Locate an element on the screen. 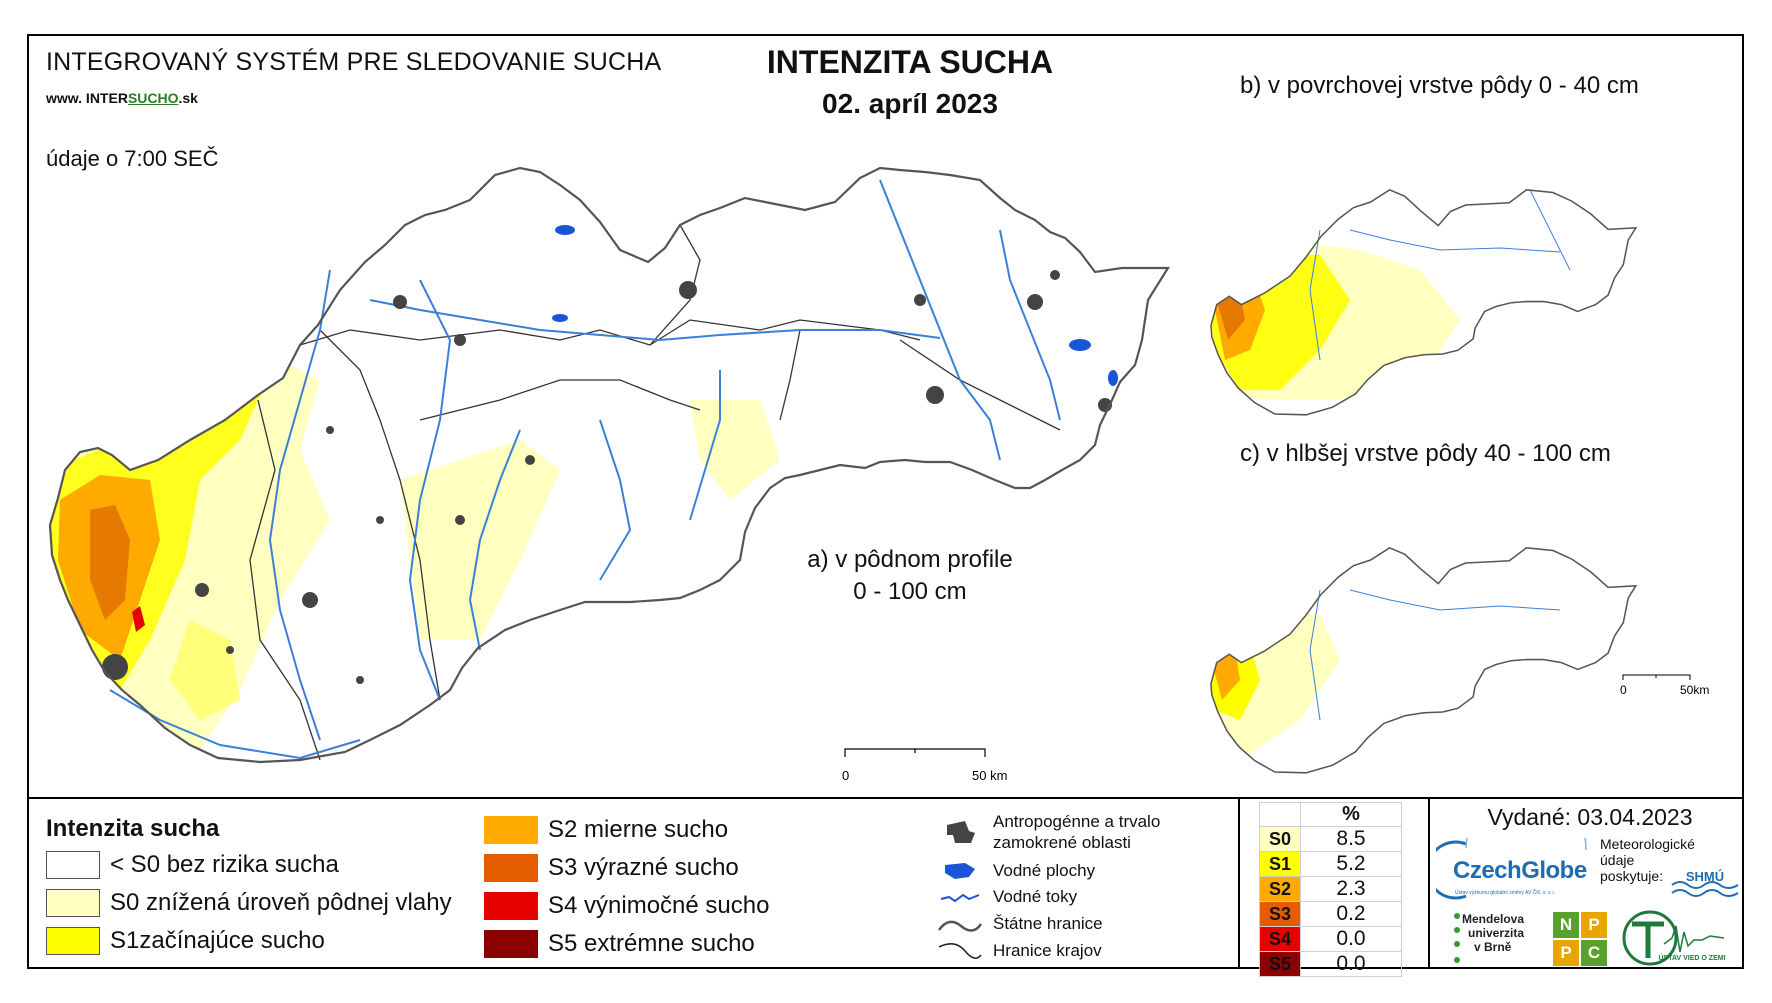  mendel-university-text: Mendelova univerzita v Brně is located at coordinates (1493, 933).